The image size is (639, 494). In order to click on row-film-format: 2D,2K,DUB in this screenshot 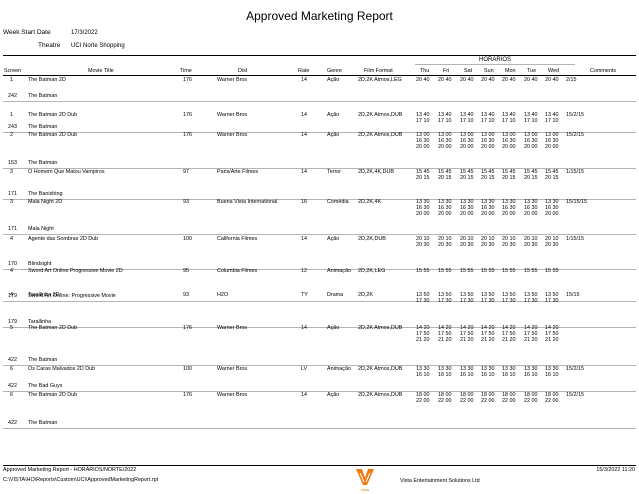, I will do `click(372, 239)`.